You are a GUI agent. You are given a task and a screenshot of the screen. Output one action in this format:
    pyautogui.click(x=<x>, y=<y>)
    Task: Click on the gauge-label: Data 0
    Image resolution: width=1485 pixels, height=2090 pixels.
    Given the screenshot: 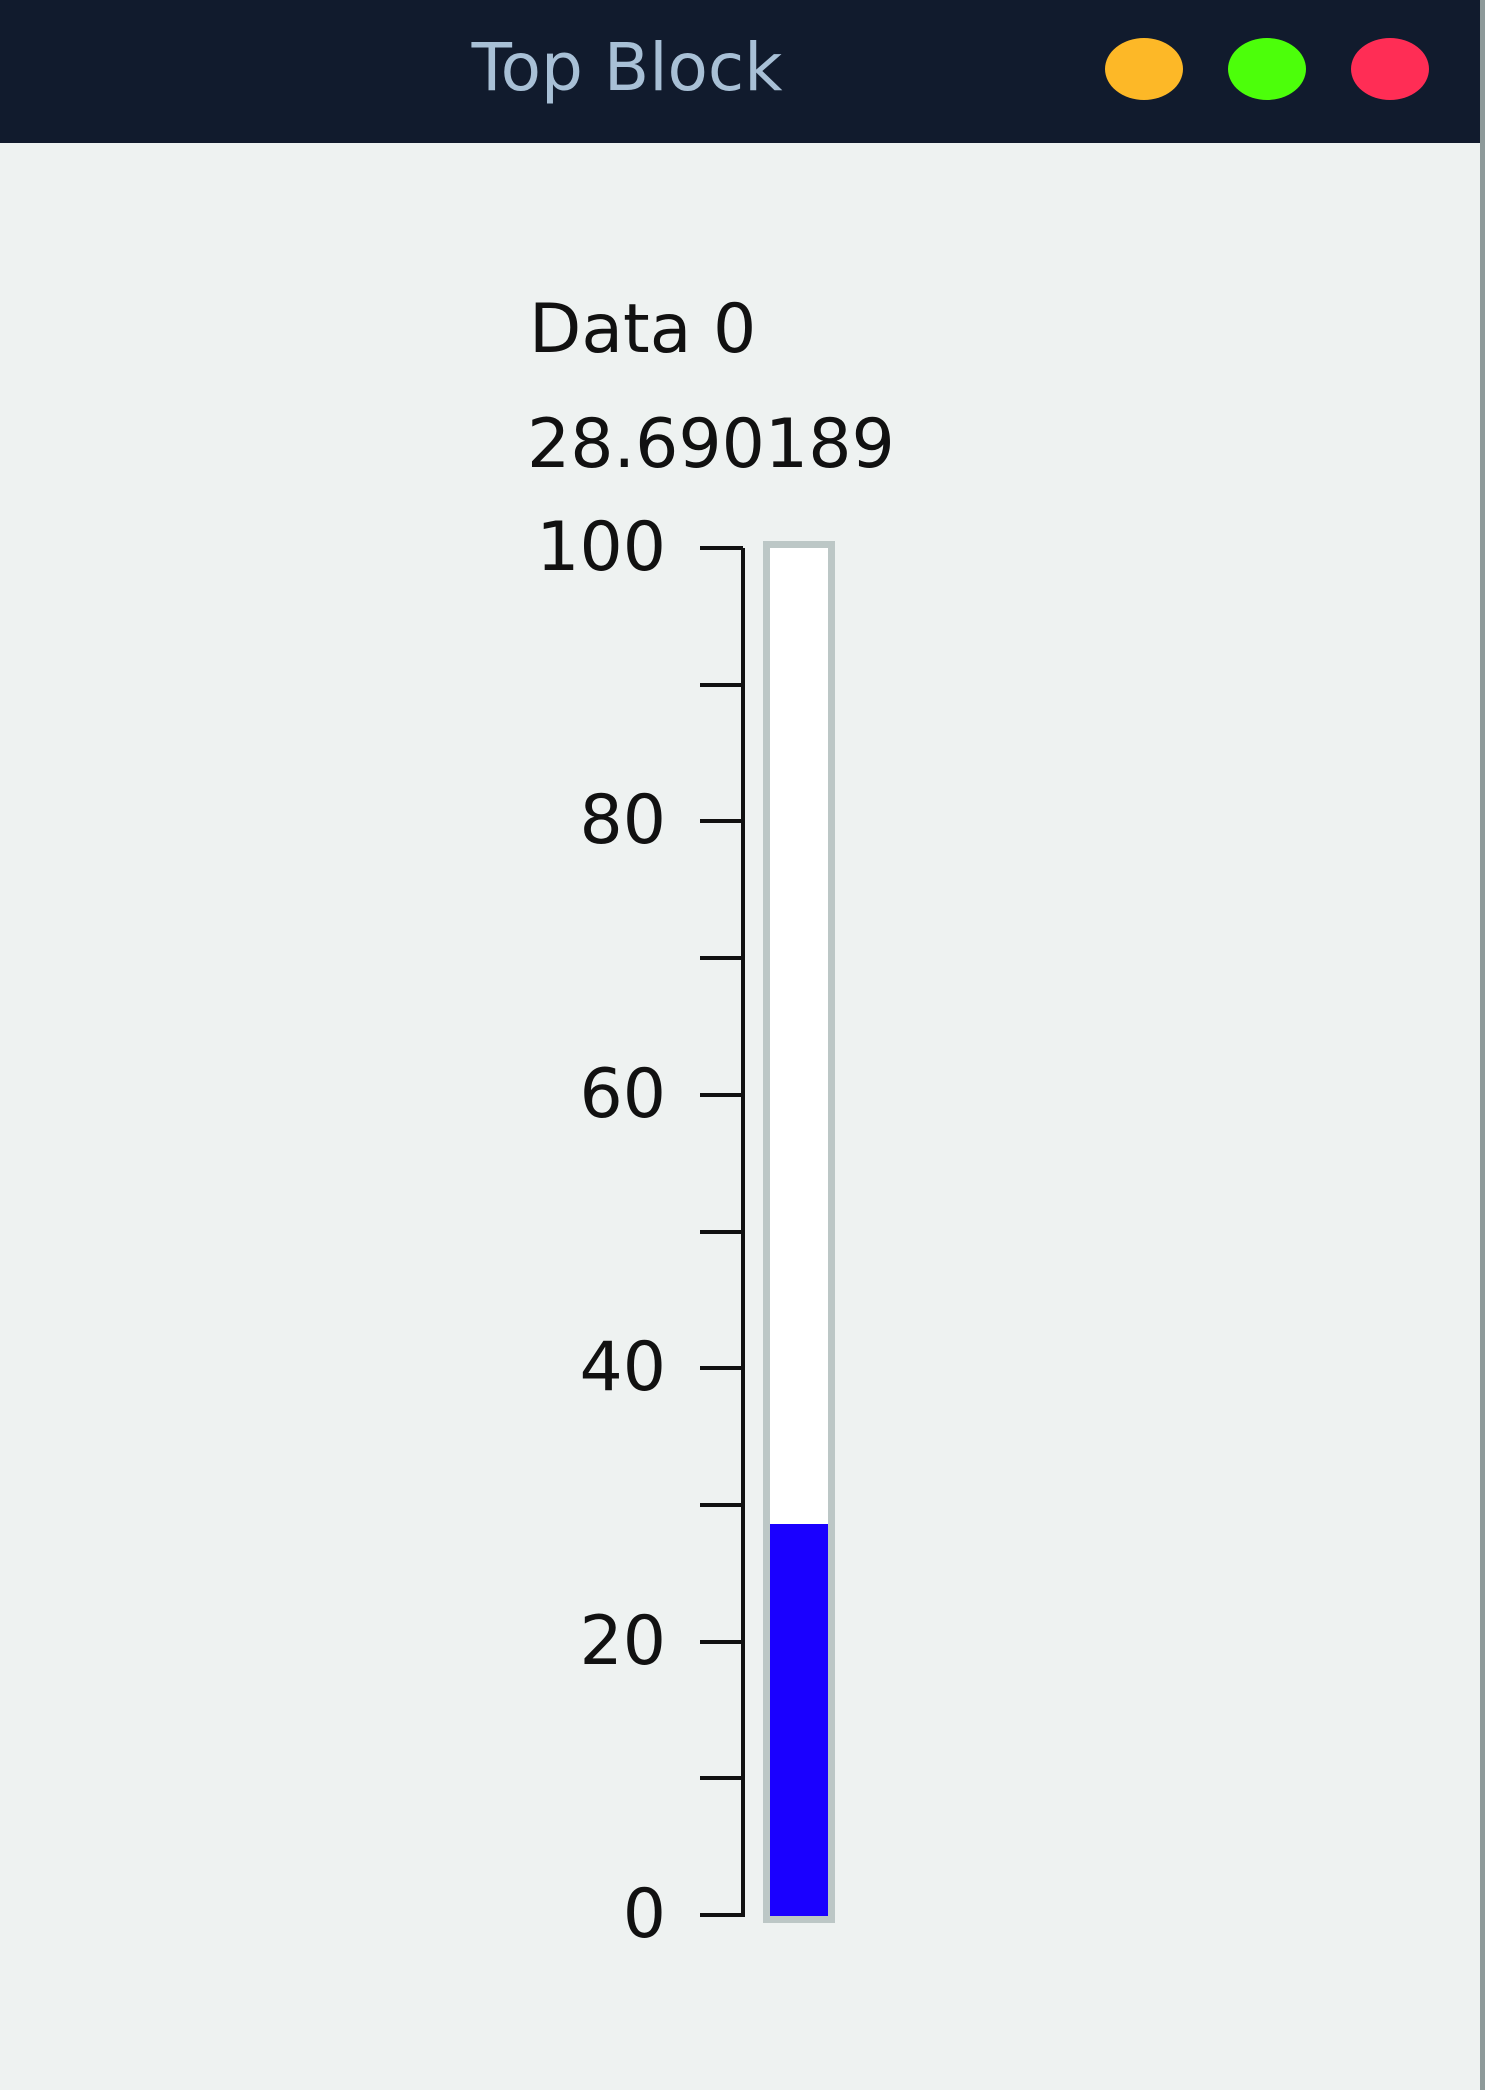 What is the action you would take?
    pyautogui.click(x=643, y=329)
    